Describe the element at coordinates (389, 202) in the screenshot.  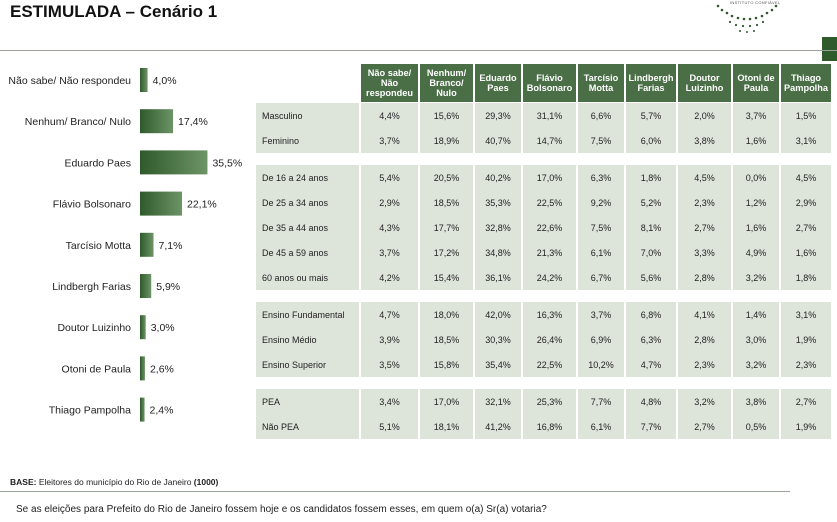
I see `table-cell: 2,9%` at that location.